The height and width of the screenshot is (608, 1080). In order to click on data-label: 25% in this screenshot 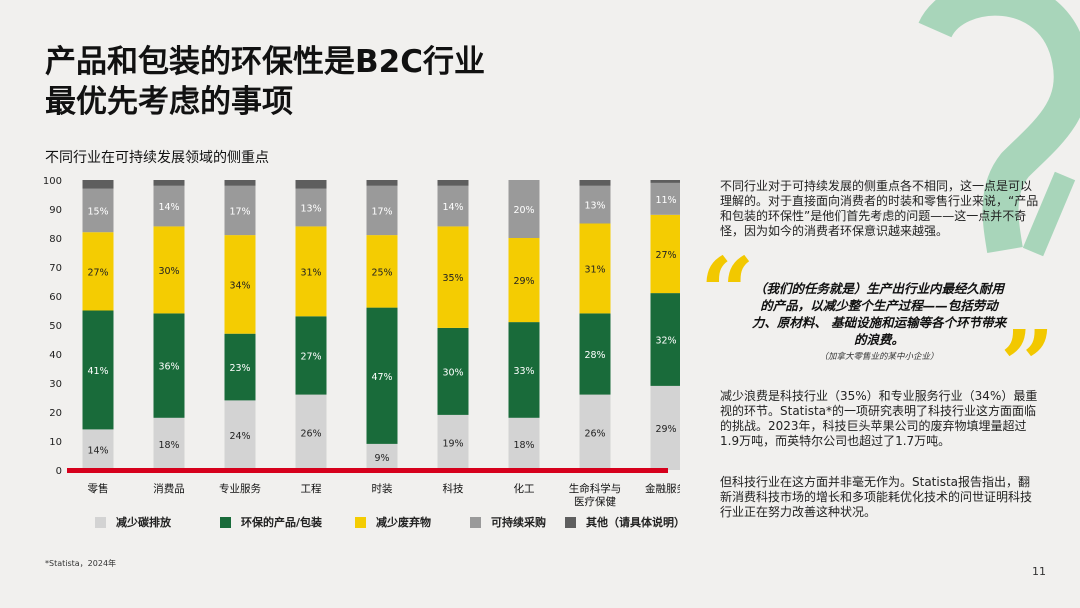, I will do `click(381, 272)`.